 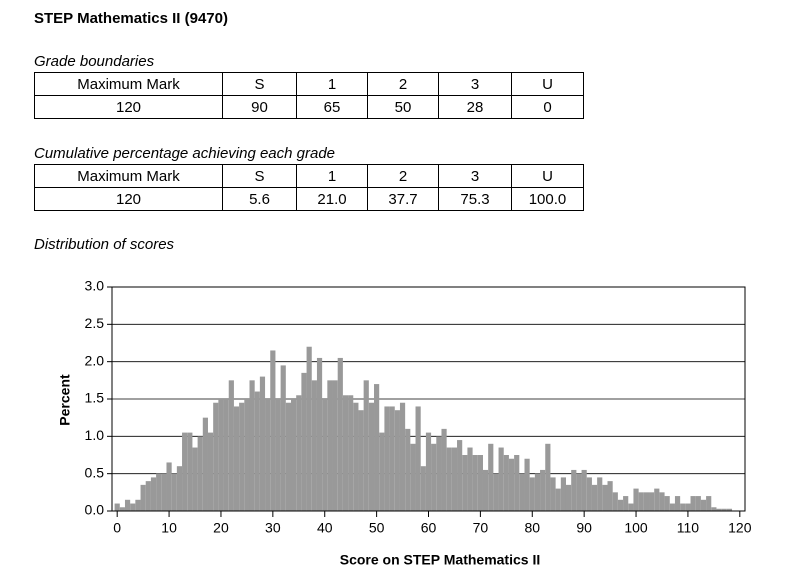 I want to click on table-cell: 3, so click(x=475, y=84).